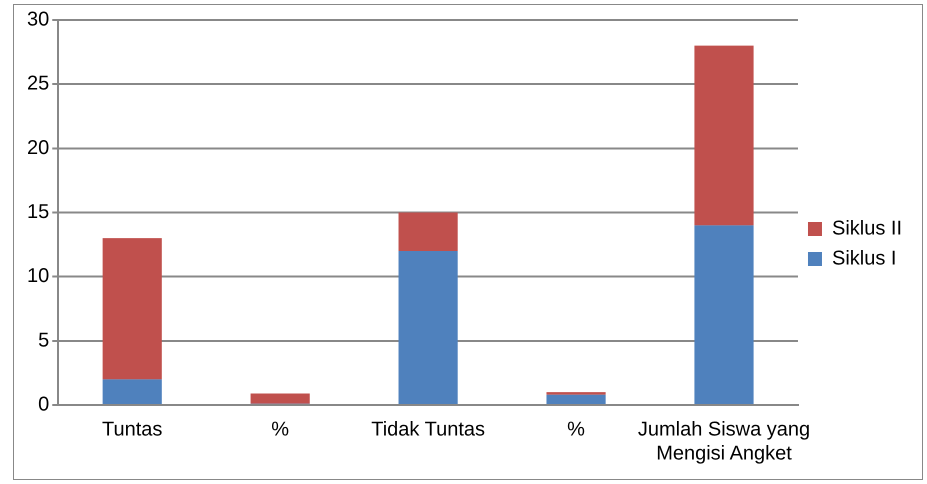  What do you see at coordinates (38, 147) in the screenshot?
I see `y-tick-label: 20` at bounding box center [38, 147].